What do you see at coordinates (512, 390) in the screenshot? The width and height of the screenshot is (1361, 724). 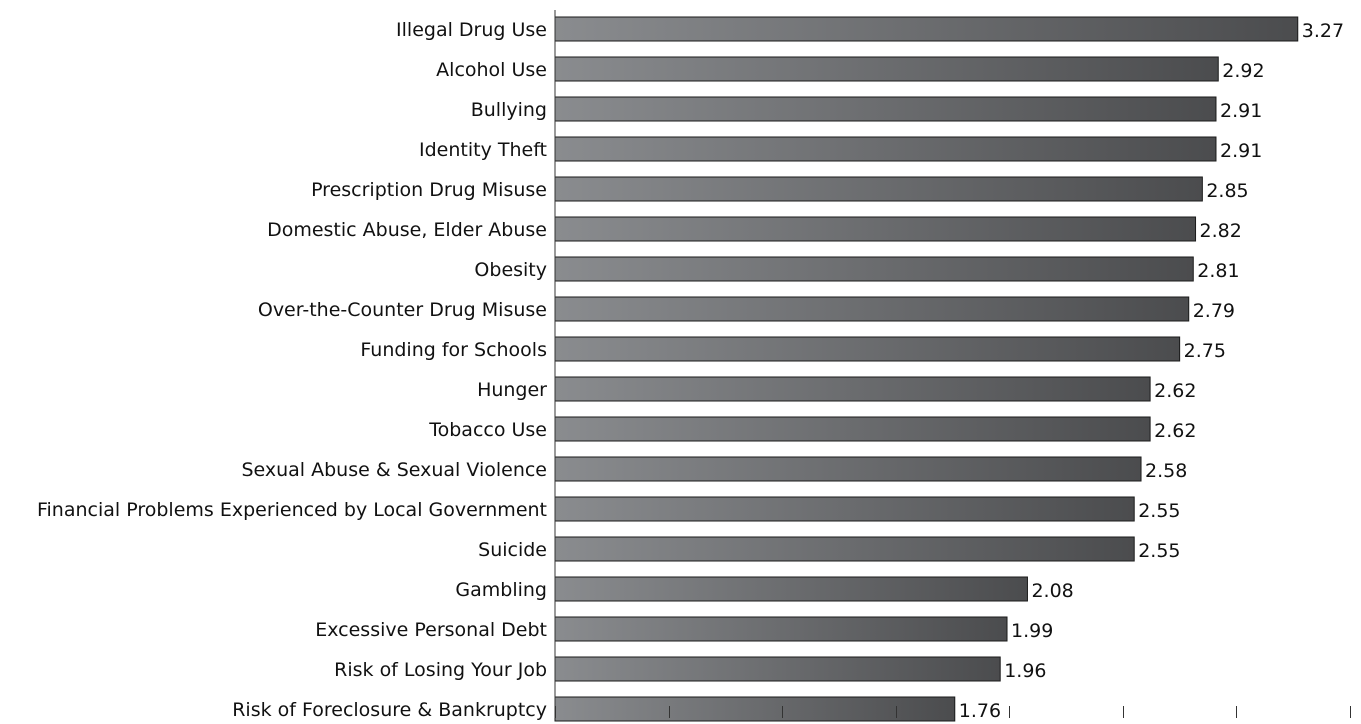 I see `category-label: Hunger` at bounding box center [512, 390].